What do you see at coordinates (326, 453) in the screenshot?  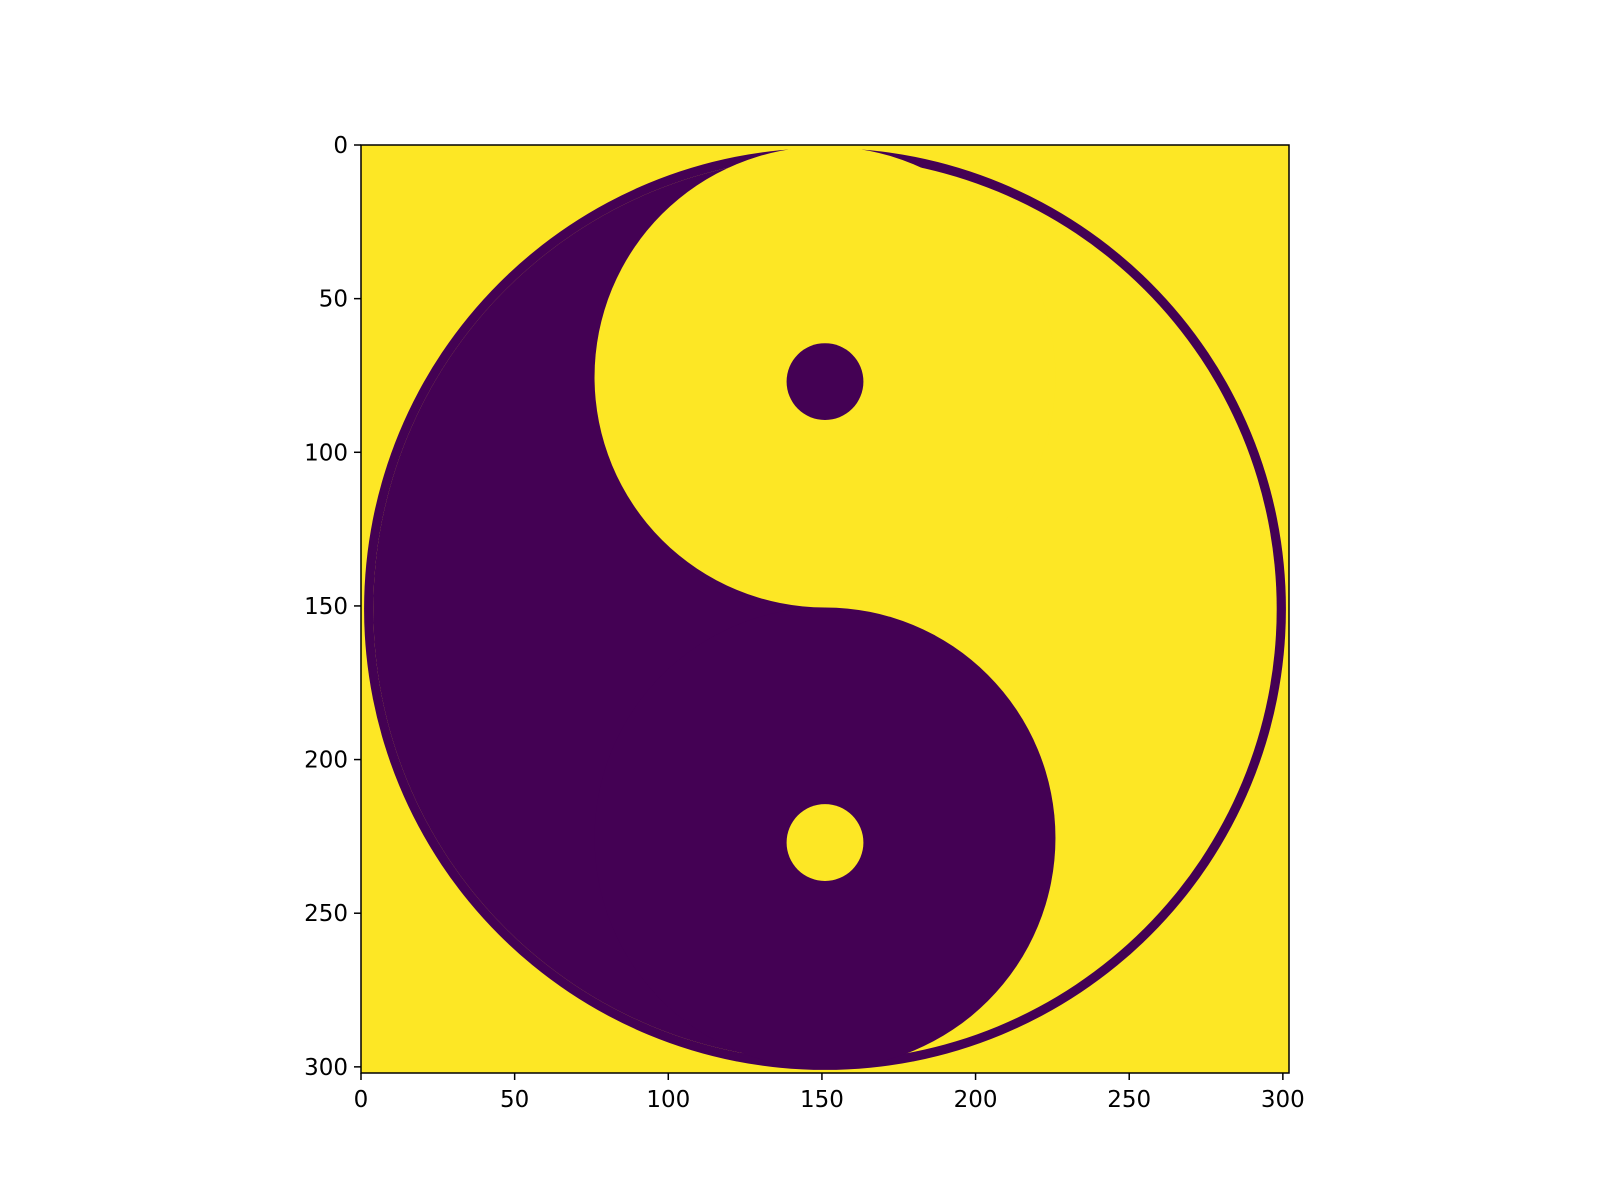 I see `y-tick-label: 100` at bounding box center [326, 453].